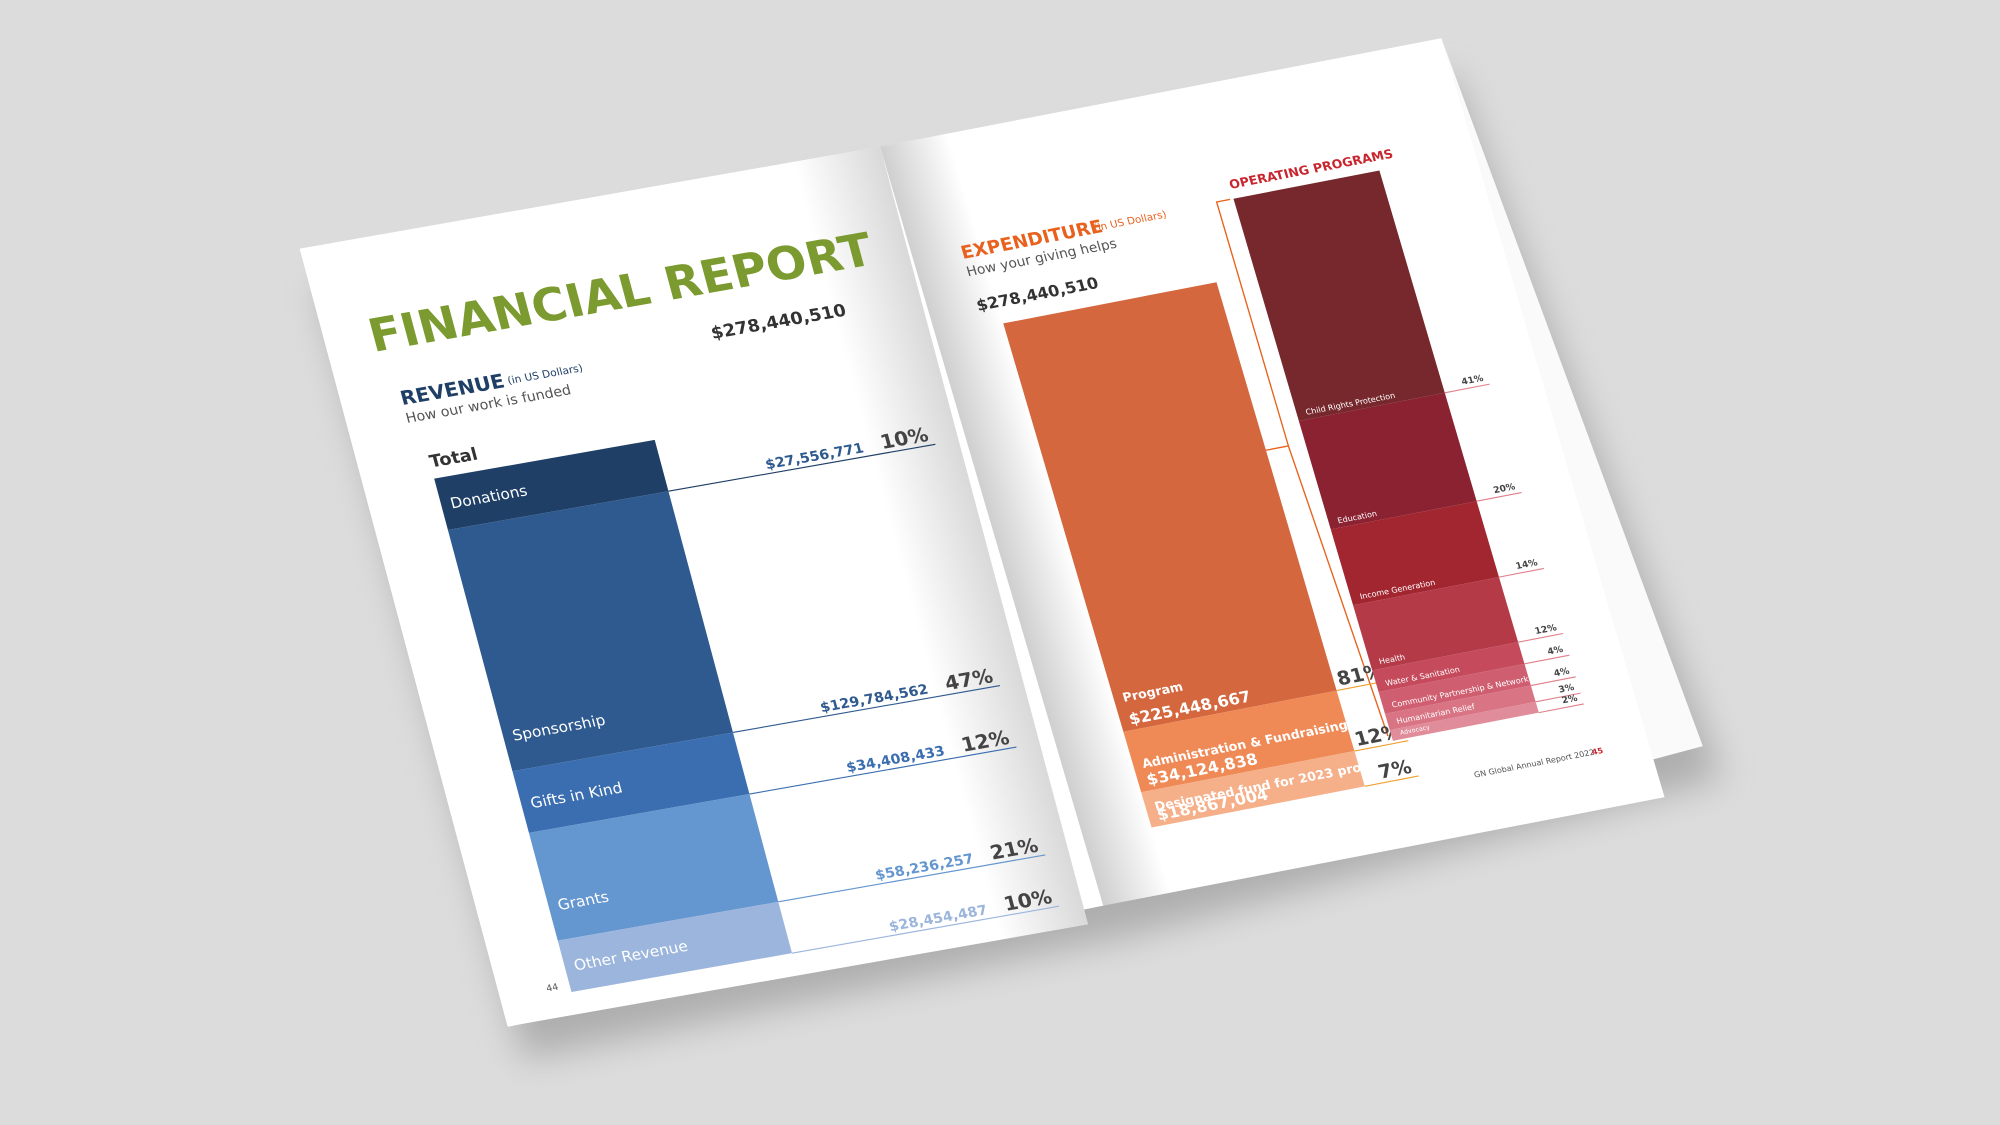 Image resolution: width=2000 pixels, height=1125 pixels. What do you see at coordinates (1546, 630) in the screenshot?
I see `segment-share: 12%` at bounding box center [1546, 630].